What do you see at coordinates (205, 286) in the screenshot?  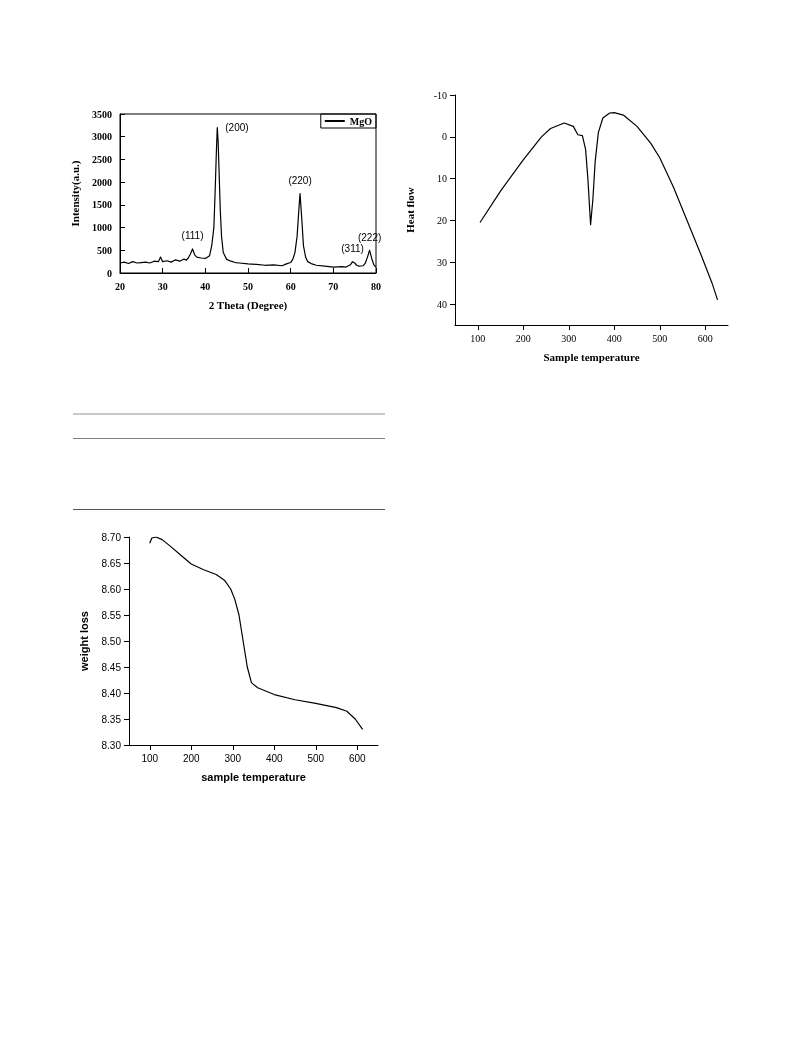 I see `x-tick-label: 40` at bounding box center [205, 286].